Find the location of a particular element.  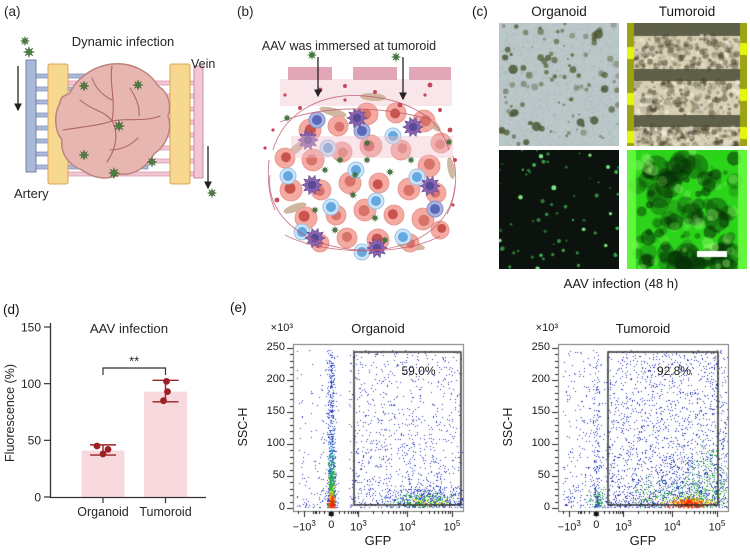

y-tick-label: 150 is located at coordinates (540, 411).